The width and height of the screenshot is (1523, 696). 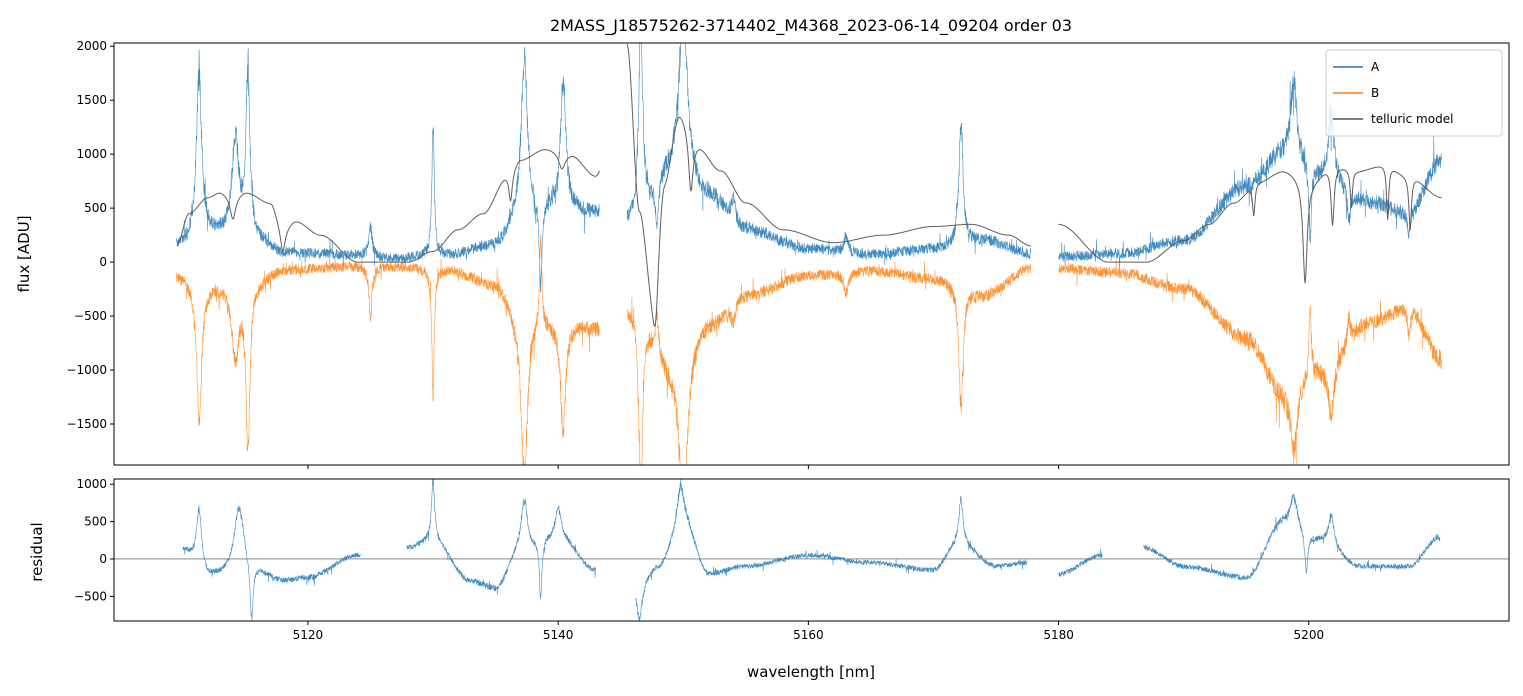 What do you see at coordinates (1412, 119) in the screenshot?
I see `legend-label-telluric-model: telluric model` at bounding box center [1412, 119].